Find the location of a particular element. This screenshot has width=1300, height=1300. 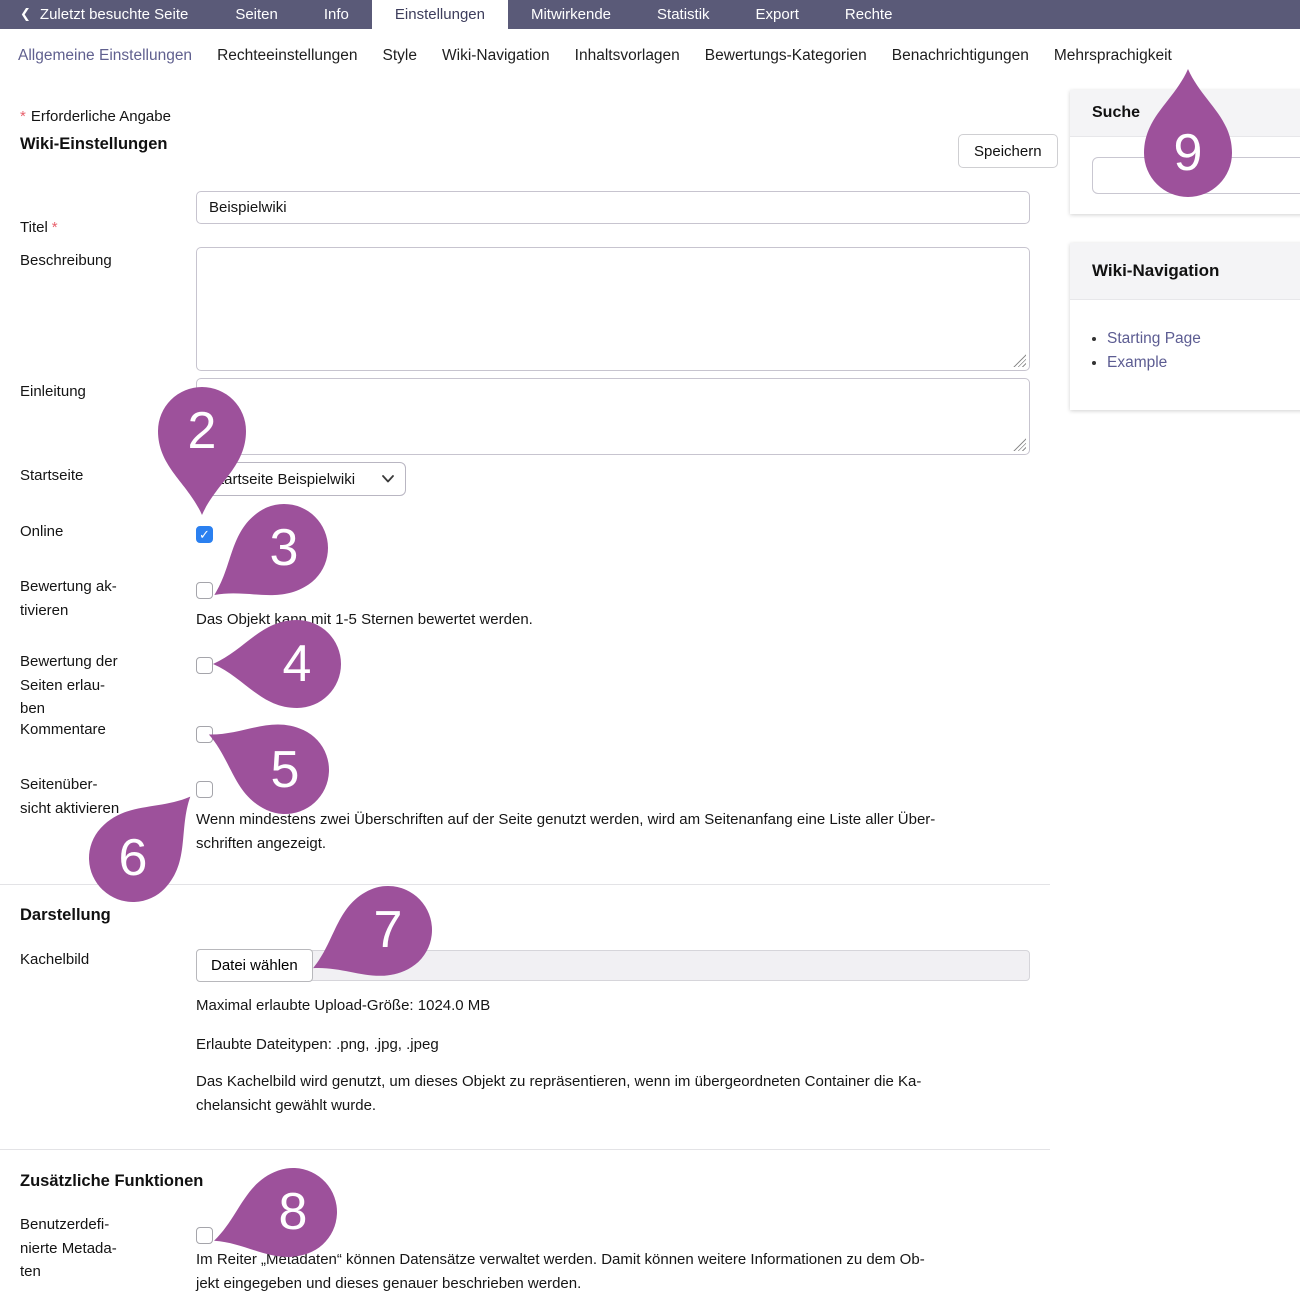

topnav-item-seiten: Seiten is located at coordinates (256, 14).